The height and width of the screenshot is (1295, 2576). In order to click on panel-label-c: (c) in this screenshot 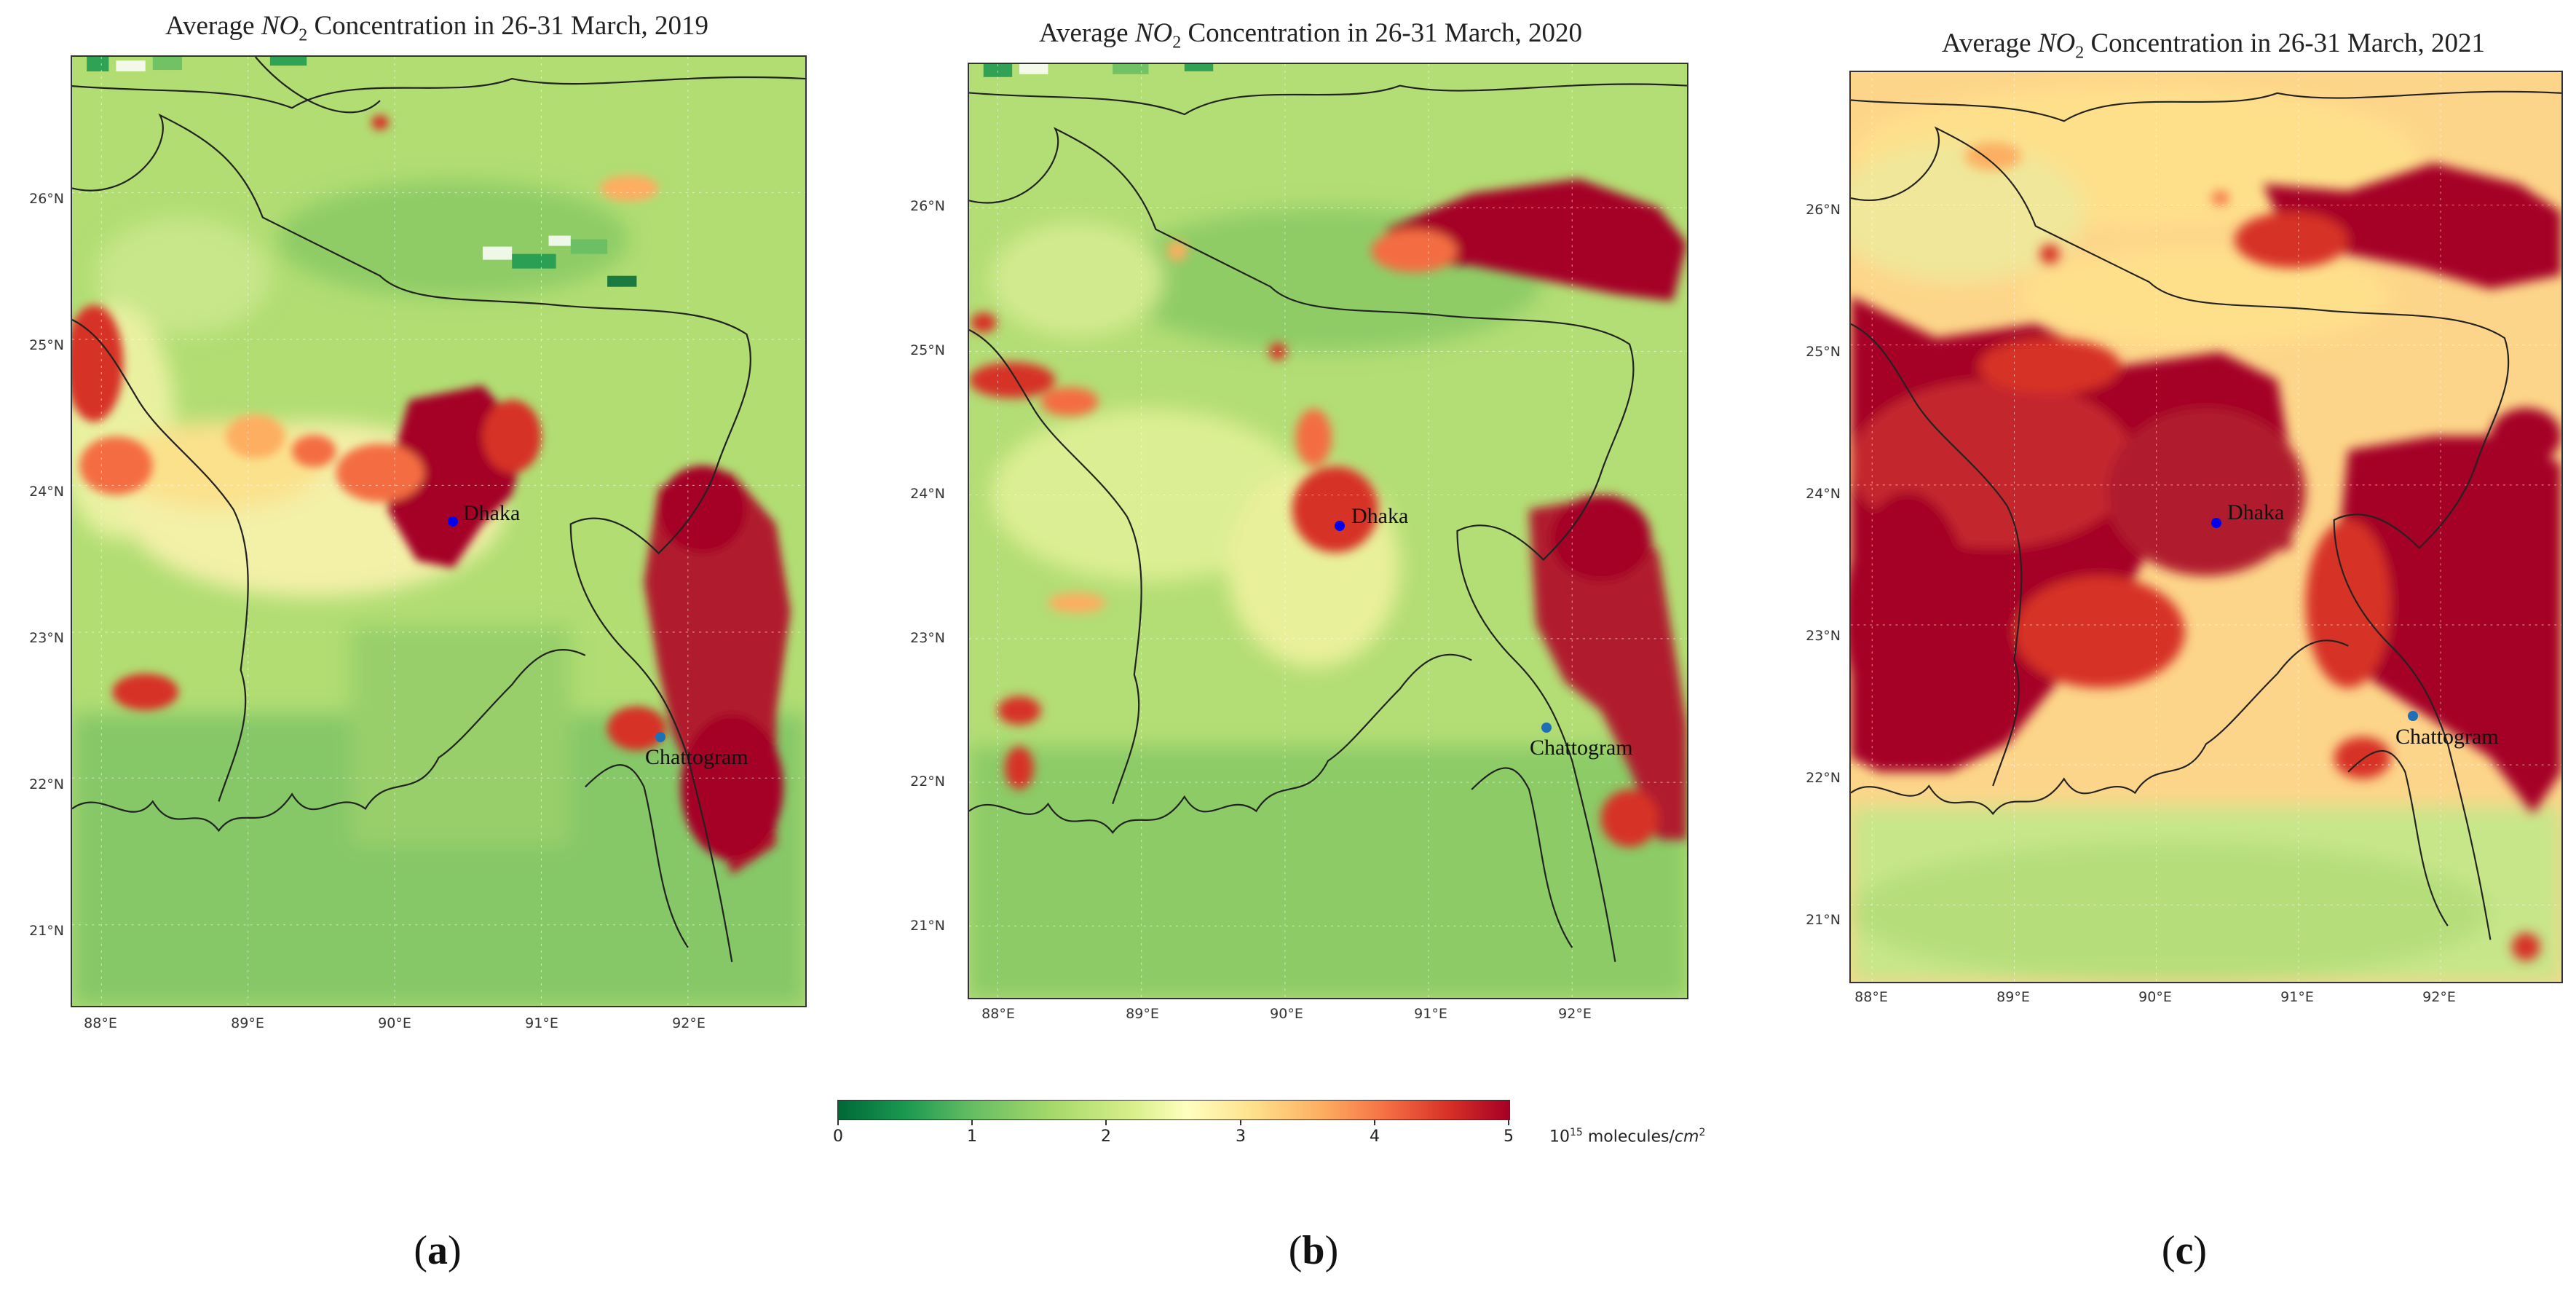, I will do `click(2185, 1250)`.